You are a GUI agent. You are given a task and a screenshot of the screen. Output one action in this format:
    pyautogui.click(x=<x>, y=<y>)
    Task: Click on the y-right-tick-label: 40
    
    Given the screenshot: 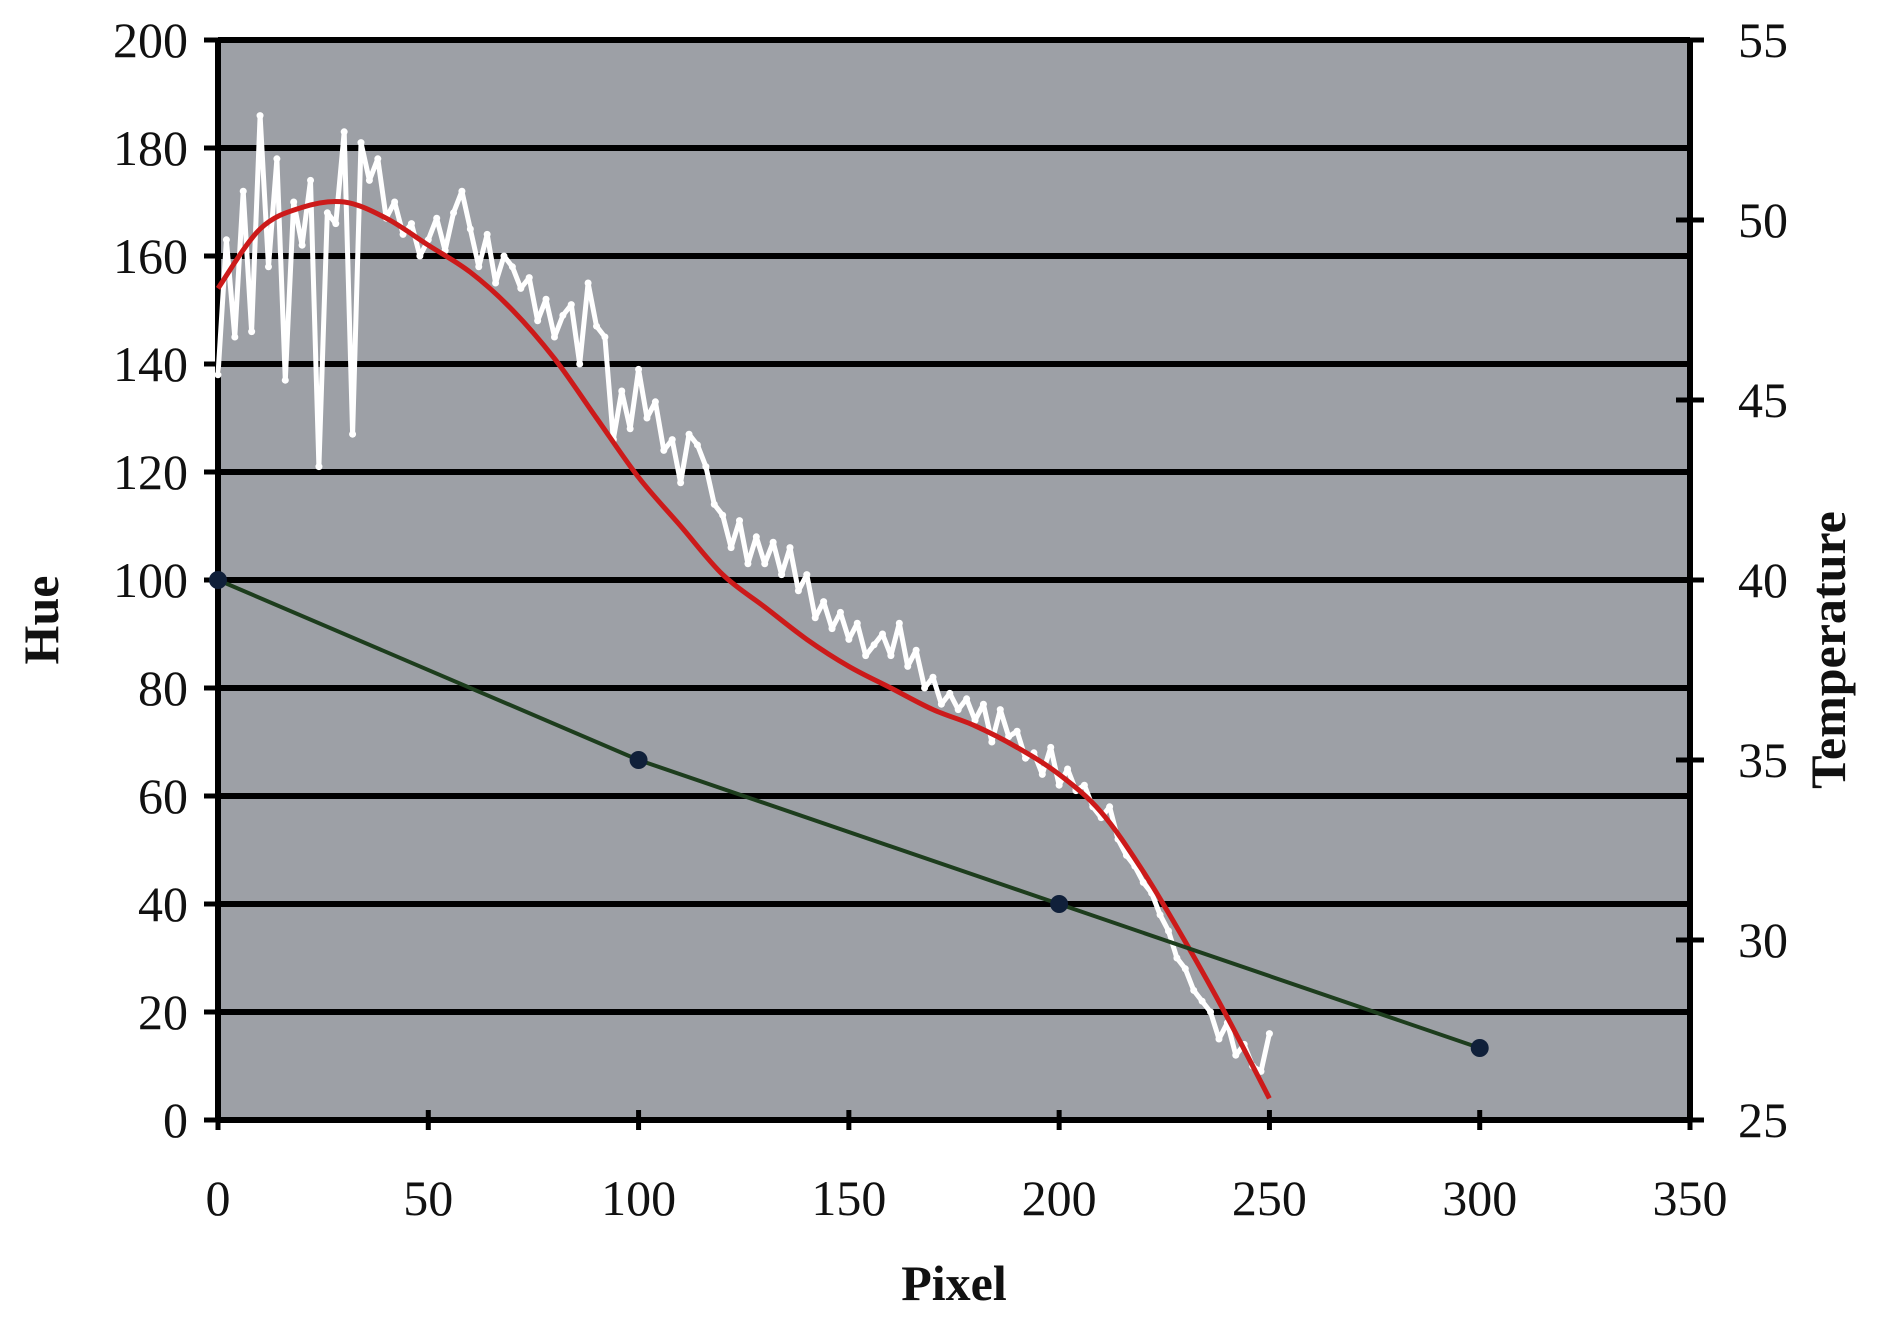 What is the action you would take?
    pyautogui.click(x=1763, y=580)
    